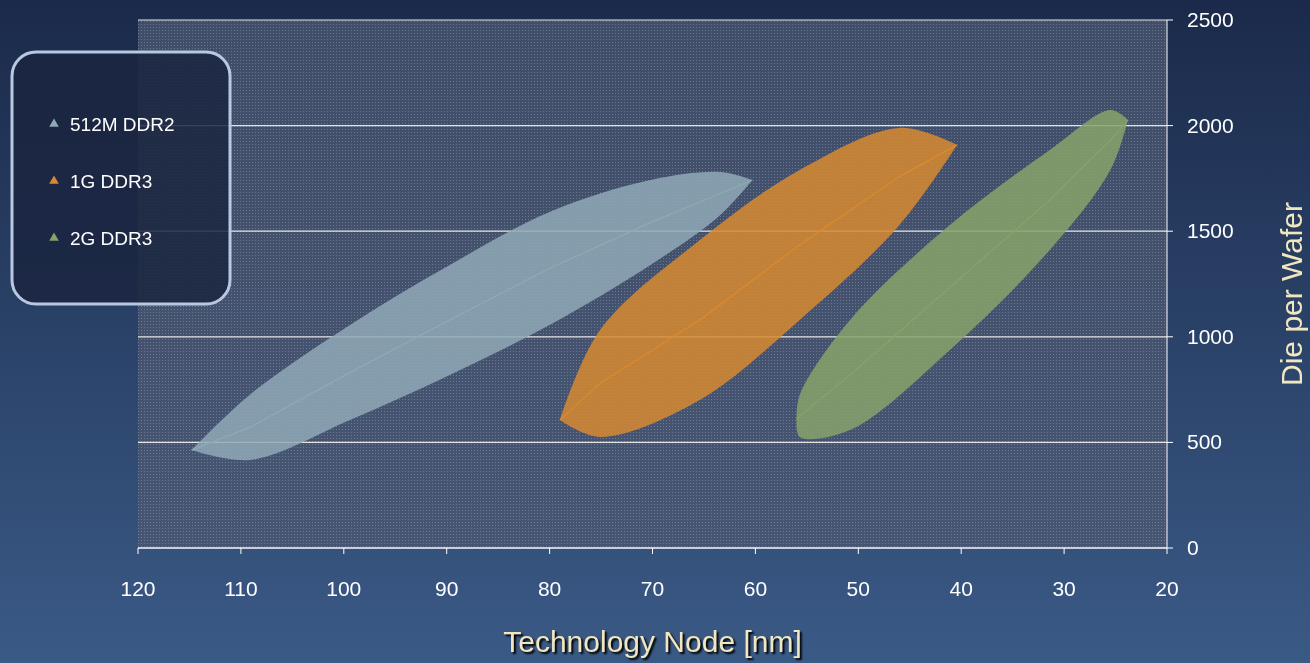 Image resolution: width=1310 pixels, height=663 pixels. Describe the element at coordinates (652, 588) in the screenshot. I see `x-tick-label: 70` at that location.